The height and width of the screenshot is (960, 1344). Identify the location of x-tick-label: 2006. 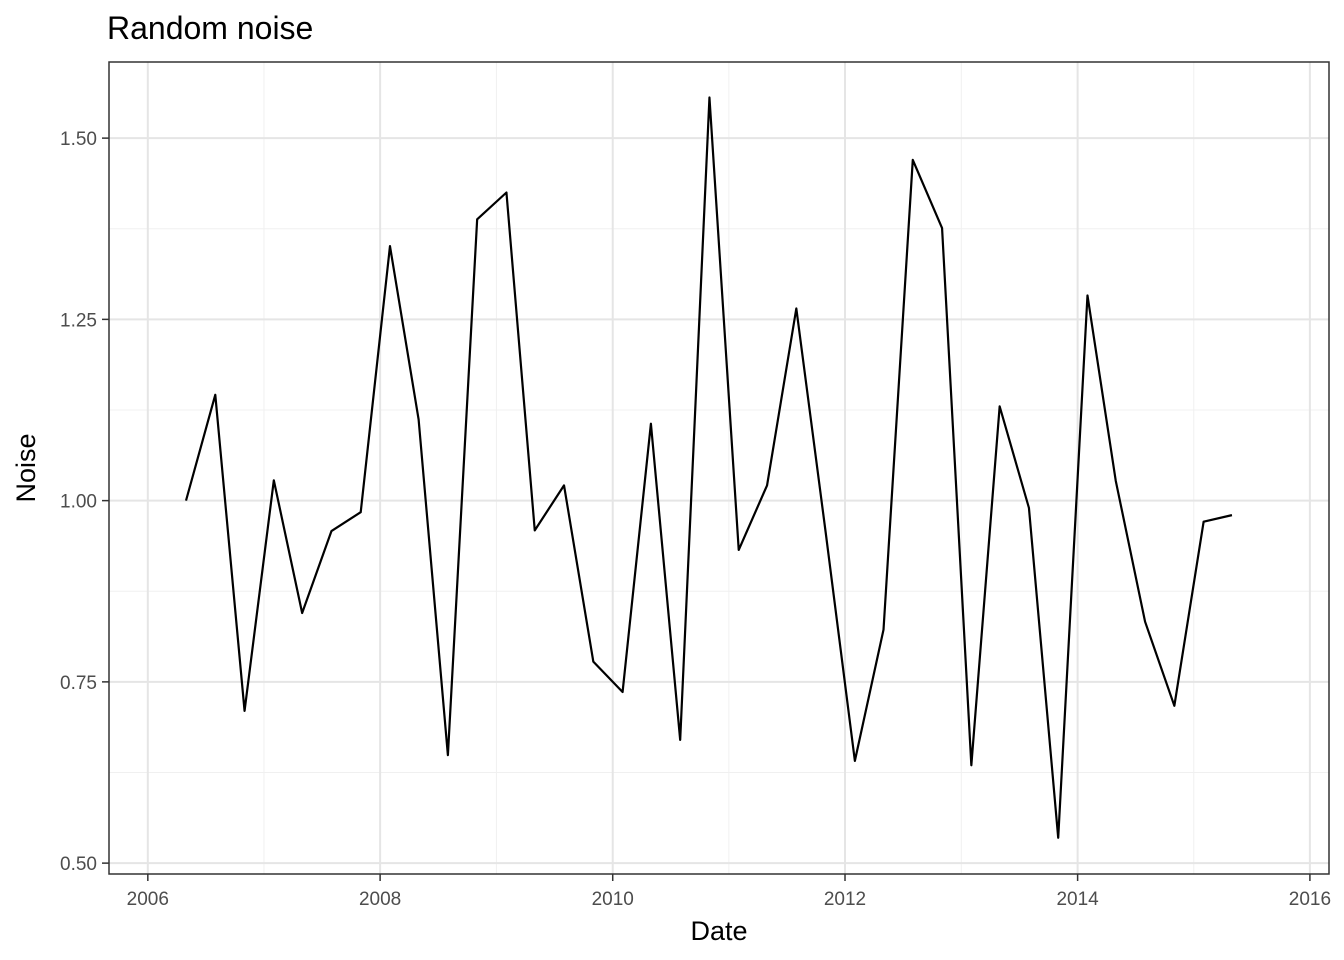
(148, 899).